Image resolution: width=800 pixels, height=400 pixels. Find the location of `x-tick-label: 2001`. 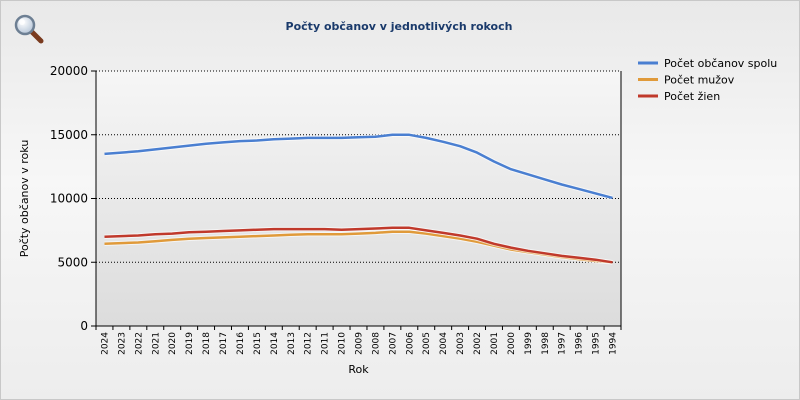

x-tick-label: 2001 is located at coordinates (495, 343).